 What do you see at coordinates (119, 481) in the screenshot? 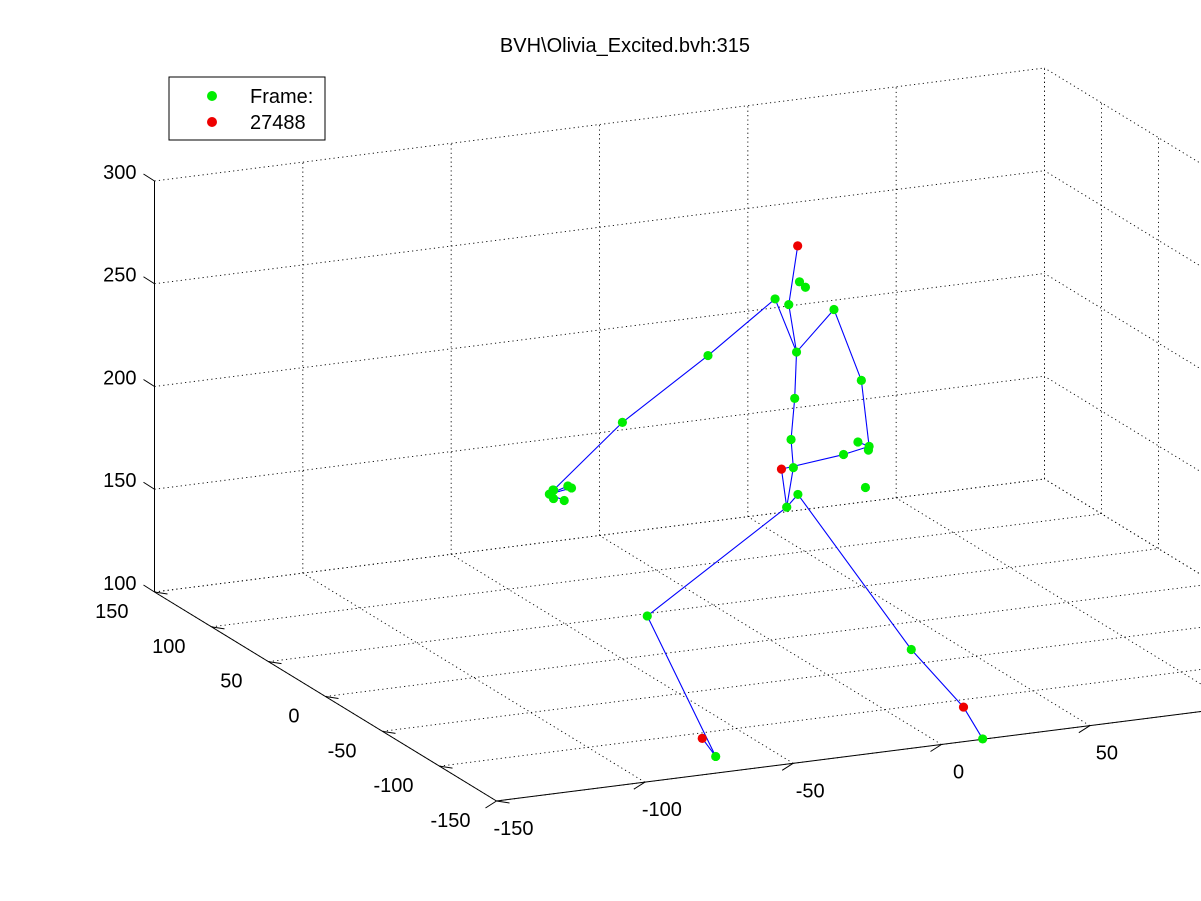
I see `z-tick-label: 150` at bounding box center [119, 481].